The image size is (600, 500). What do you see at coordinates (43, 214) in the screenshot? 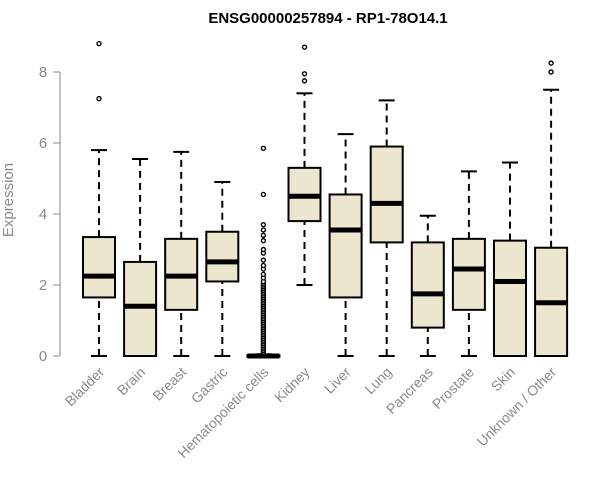
I see `y-tick-label-4: 4` at bounding box center [43, 214].